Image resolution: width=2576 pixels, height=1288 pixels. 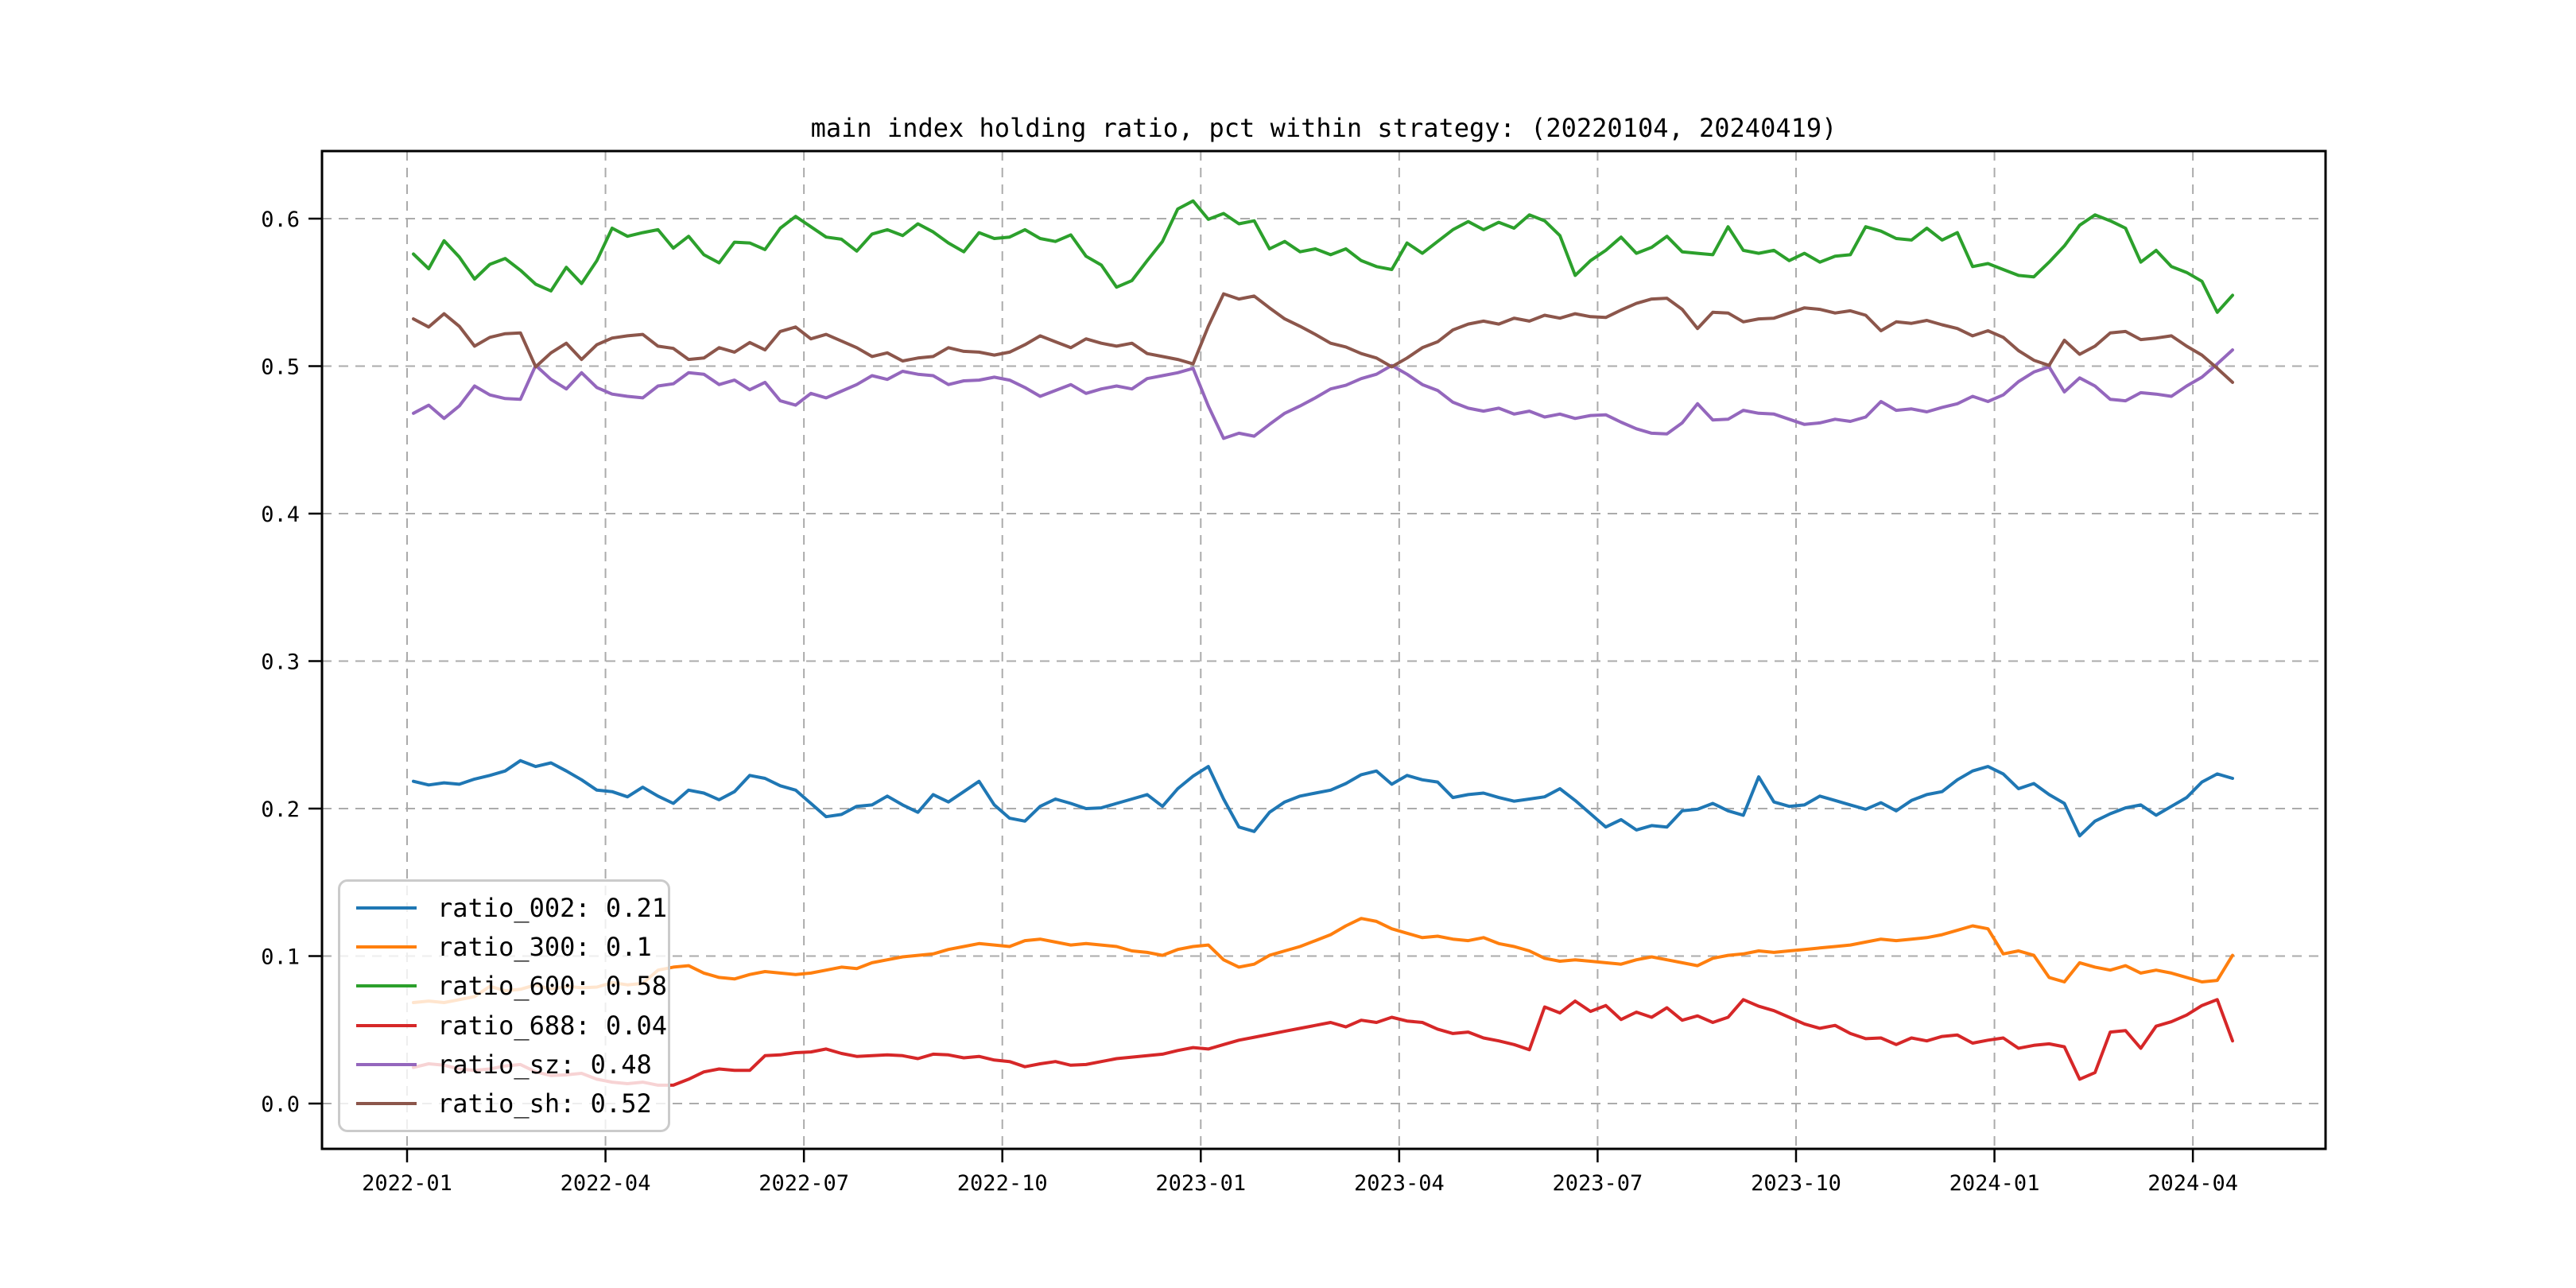 I want to click on legend-item-ratio_688: ratio_688: 0.04, so click(x=512, y=1026).